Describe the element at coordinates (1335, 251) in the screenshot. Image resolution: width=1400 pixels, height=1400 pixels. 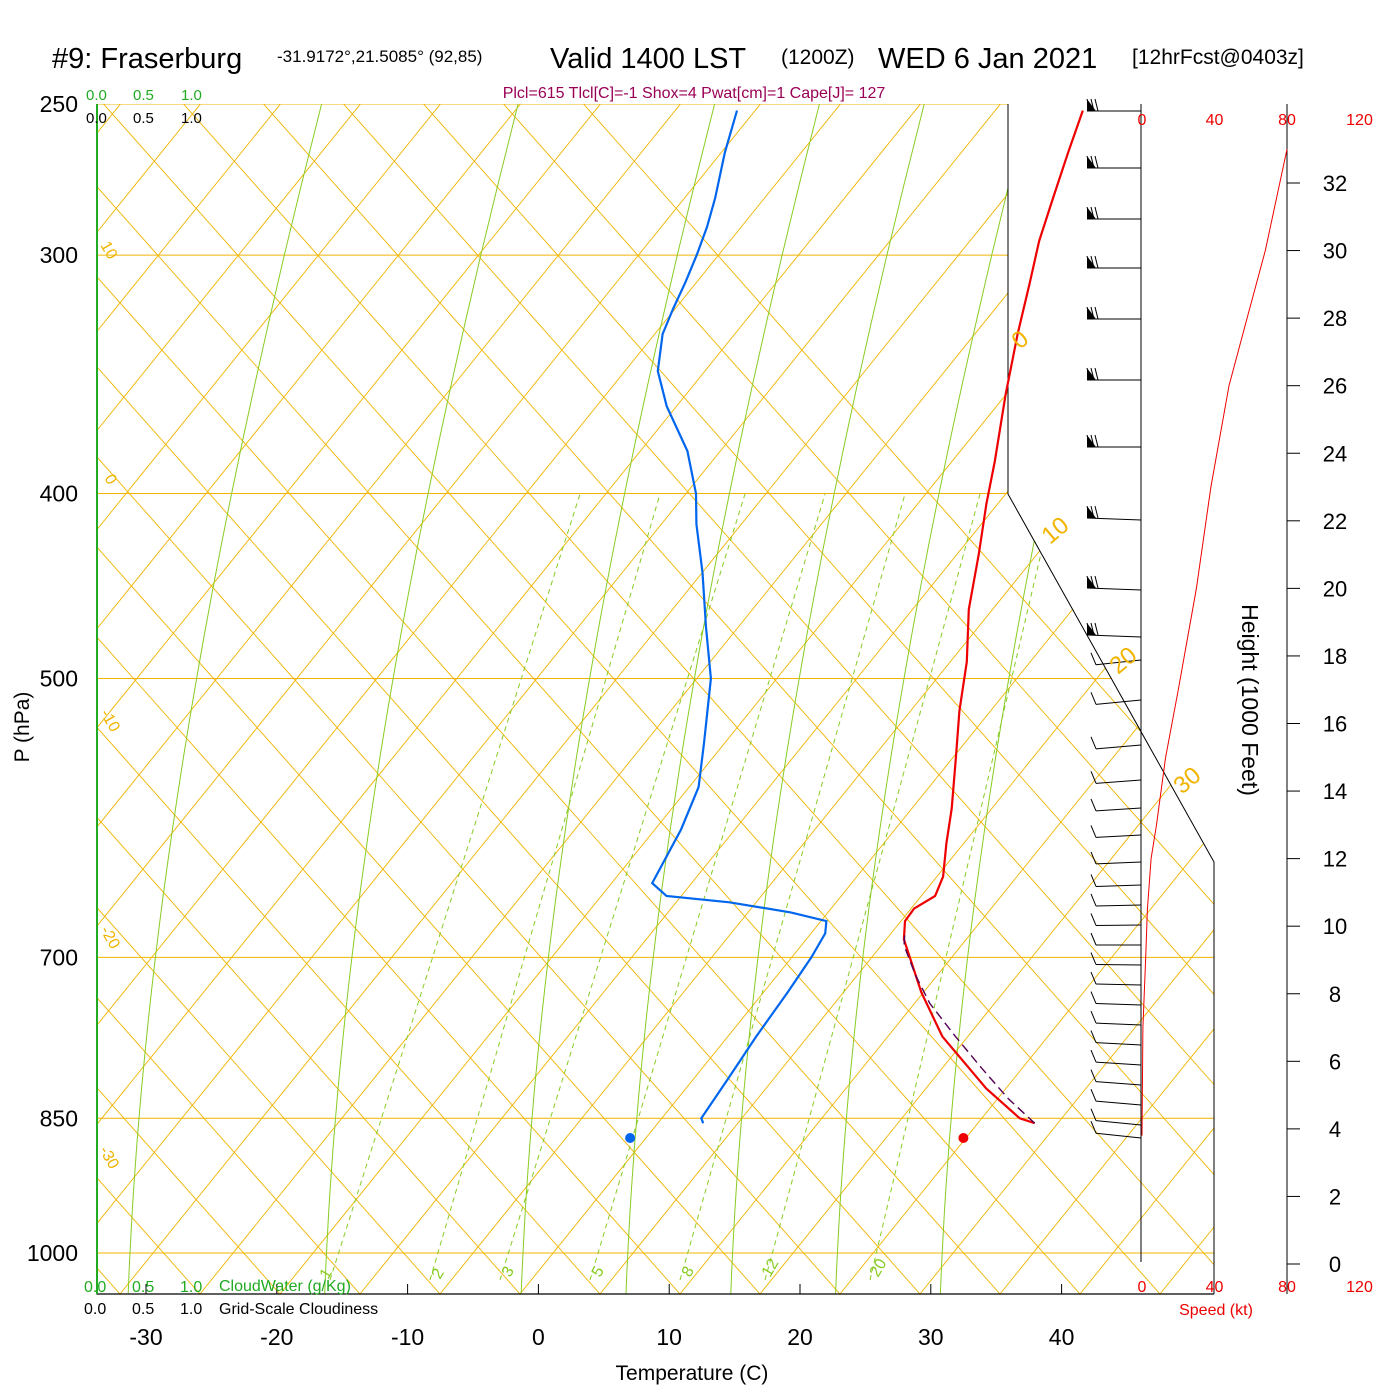
I see `height-tick-label: 30` at that location.